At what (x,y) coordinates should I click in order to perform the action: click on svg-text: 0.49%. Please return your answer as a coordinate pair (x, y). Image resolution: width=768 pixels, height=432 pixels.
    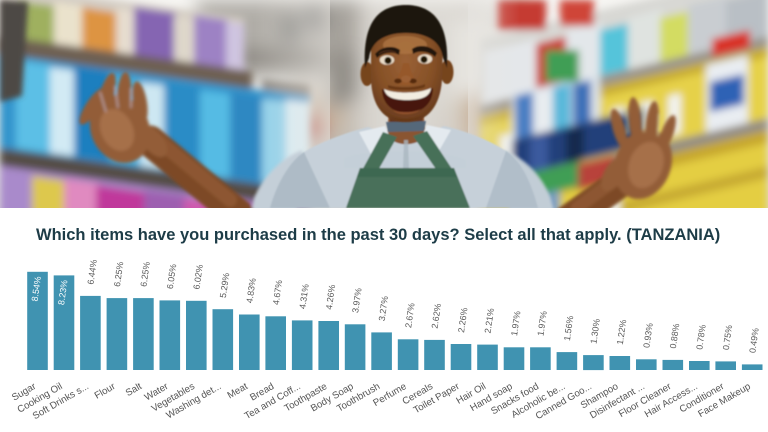
    Looking at the image, I should click on (753, 340).